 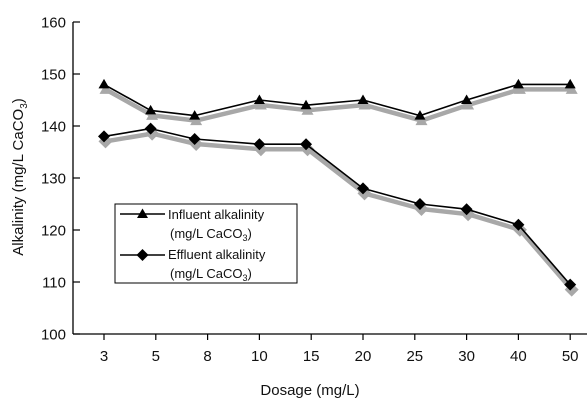 I want to click on legend-influent-units-close: ), so click(x=250, y=233).